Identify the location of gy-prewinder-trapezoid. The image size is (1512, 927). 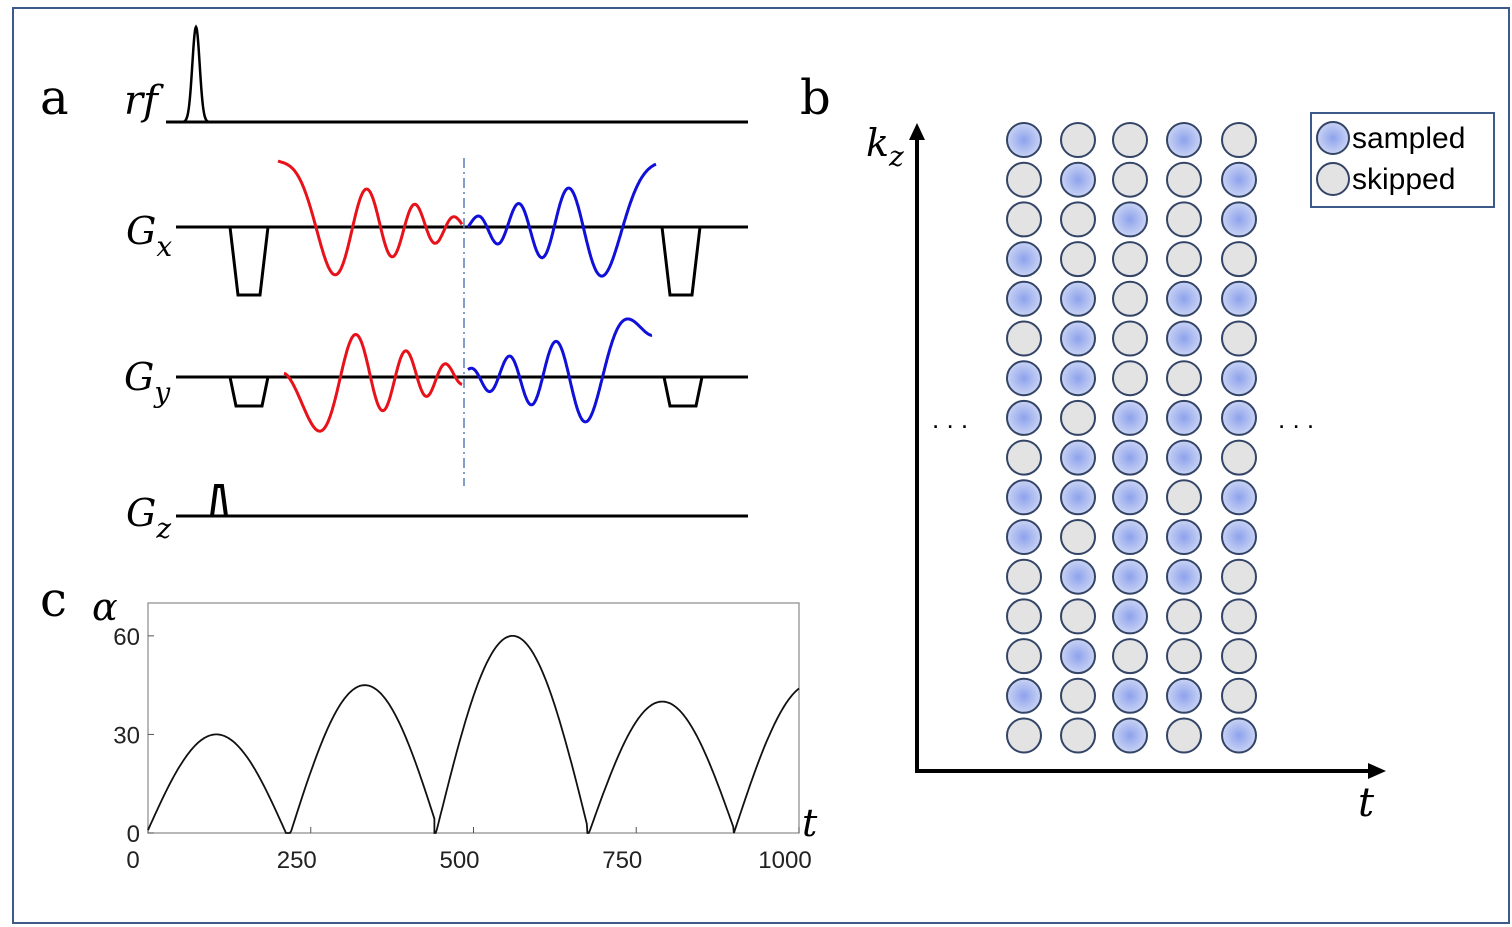
(249, 392).